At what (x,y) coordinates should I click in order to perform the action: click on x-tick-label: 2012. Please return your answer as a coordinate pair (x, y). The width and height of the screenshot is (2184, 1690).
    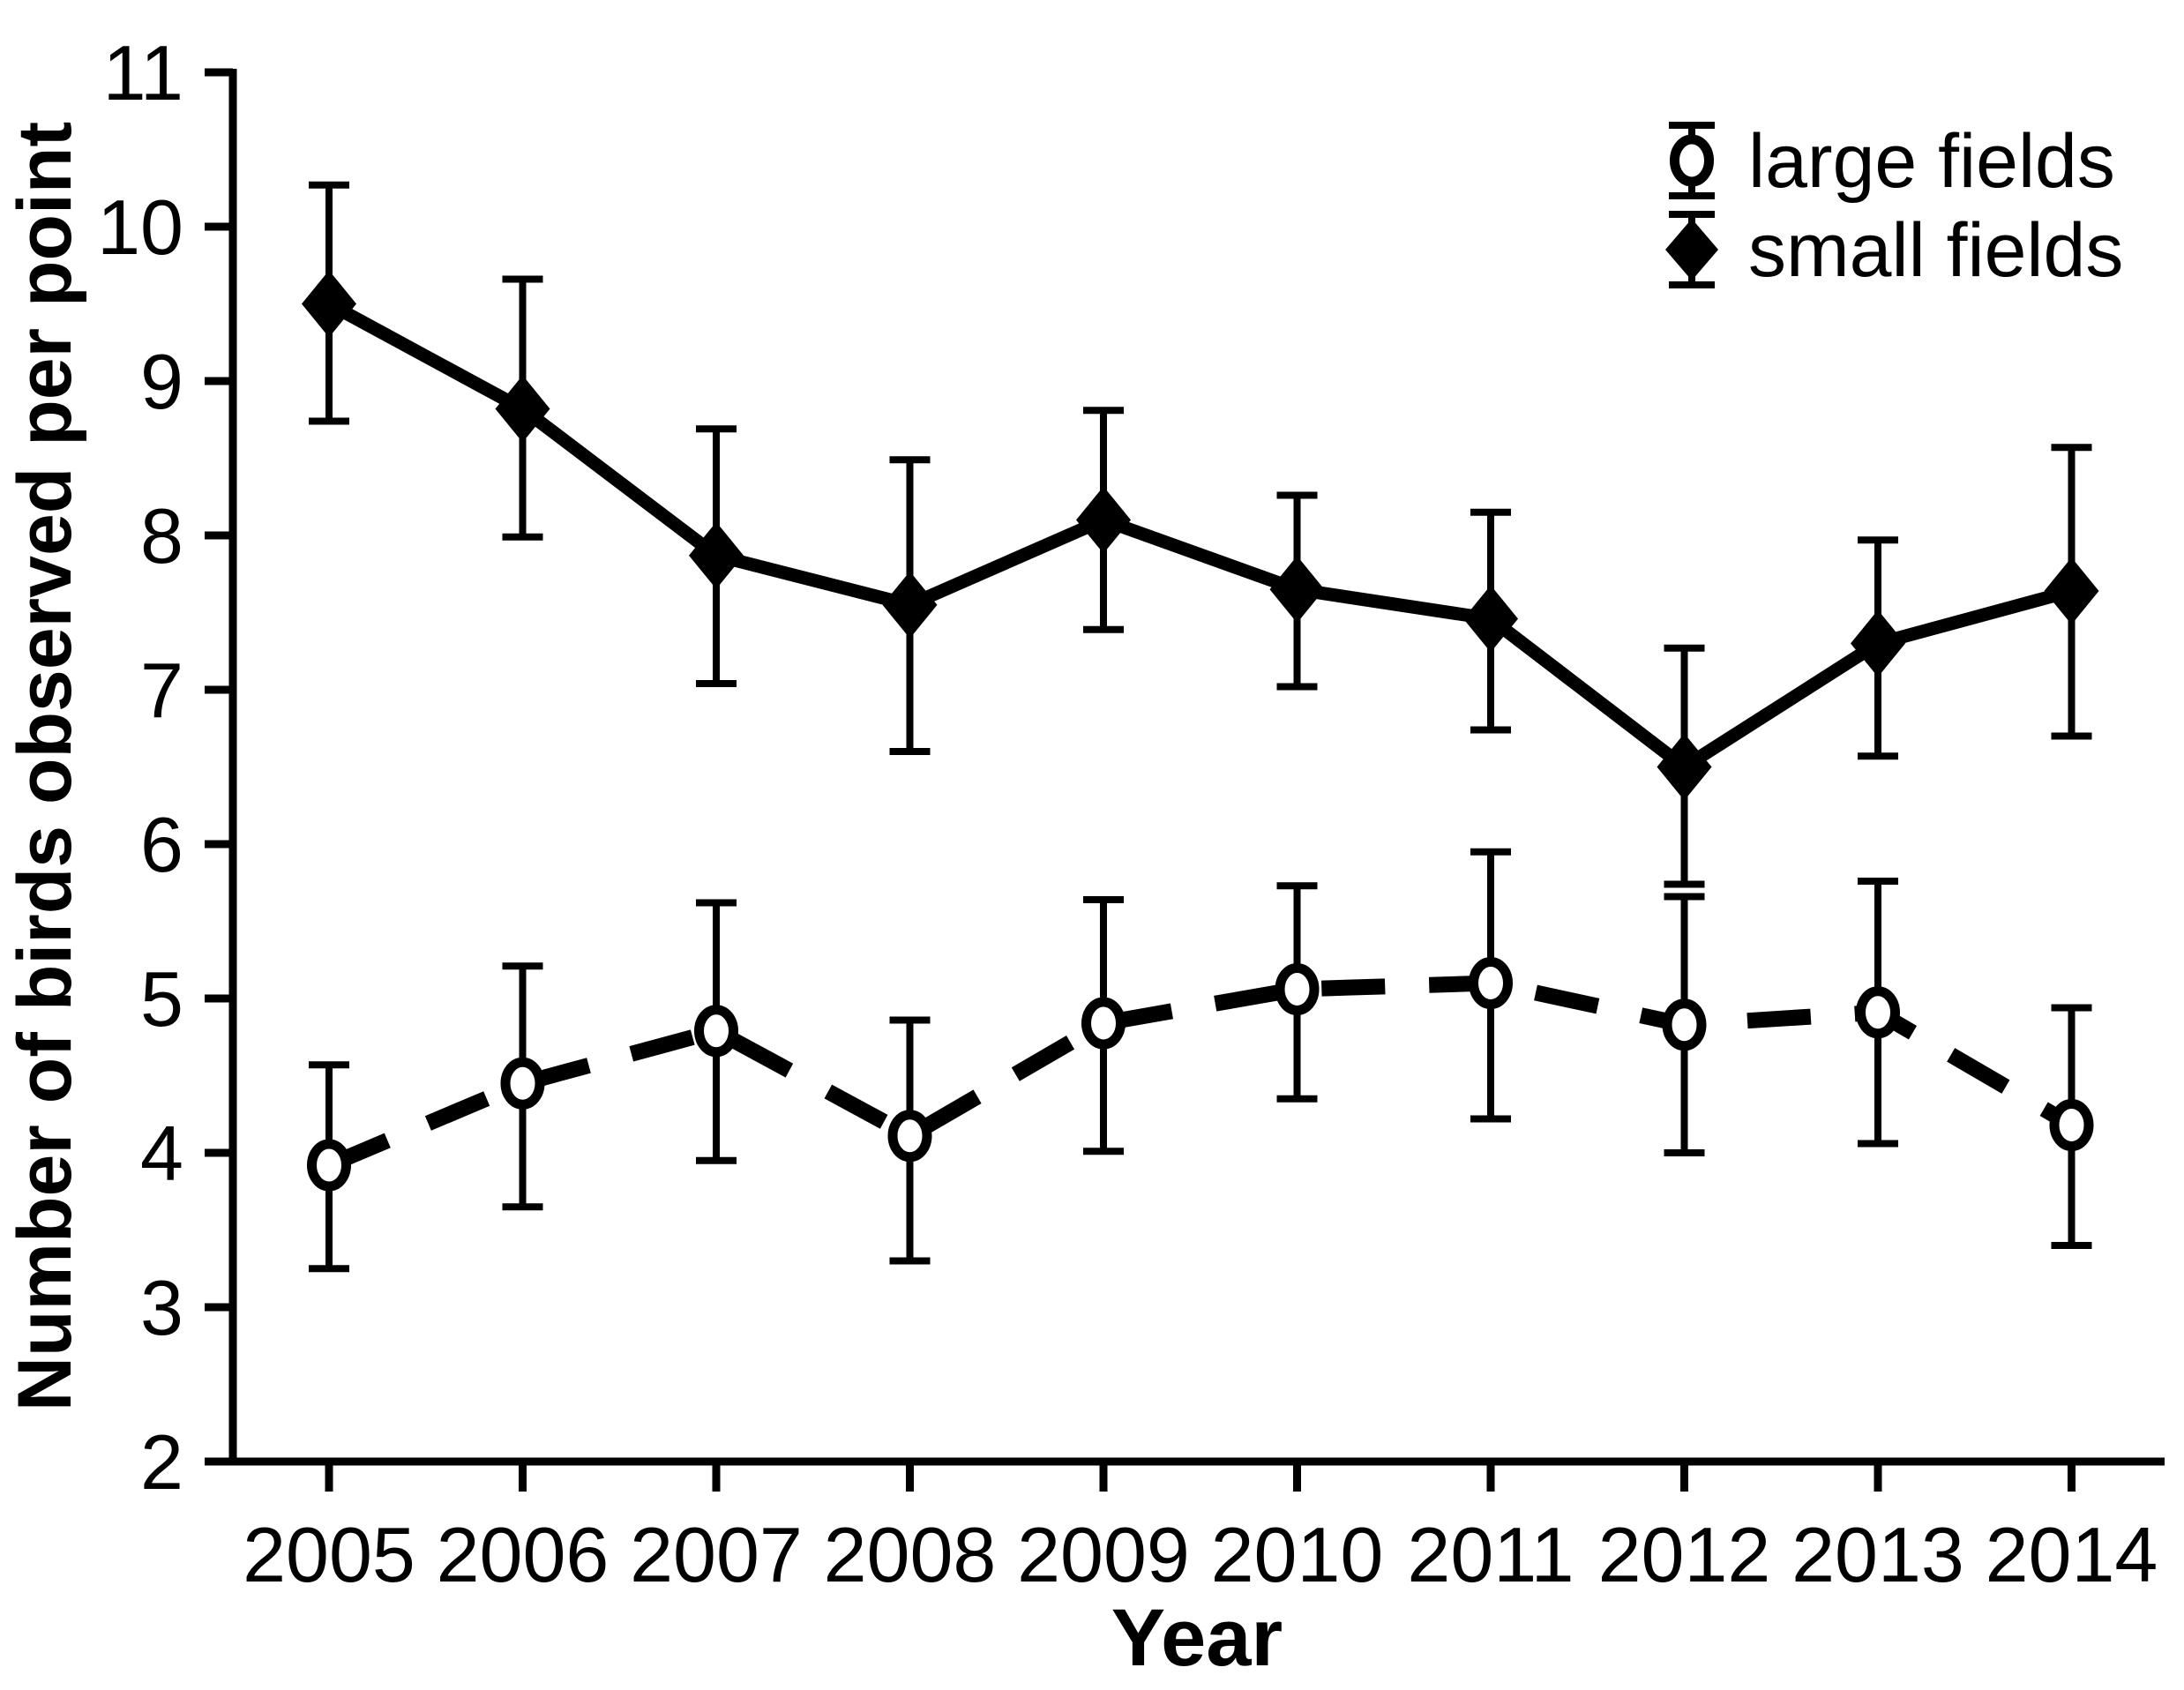
    Looking at the image, I should click on (1684, 1555).